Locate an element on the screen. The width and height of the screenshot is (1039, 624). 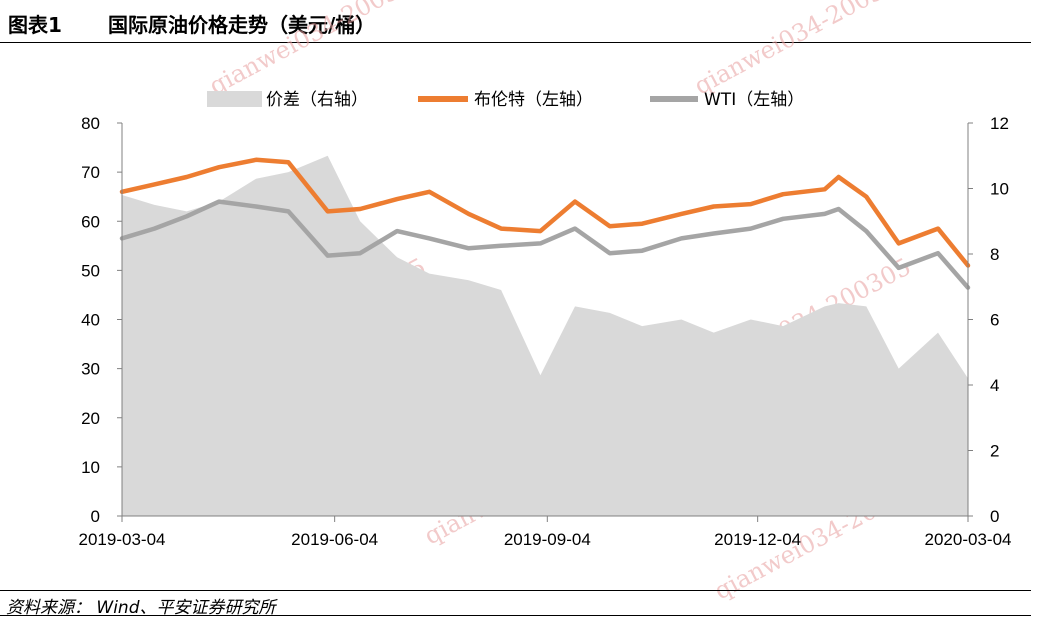
watermark-3: qianwei034-200305 is located at coordinates (318, 50).